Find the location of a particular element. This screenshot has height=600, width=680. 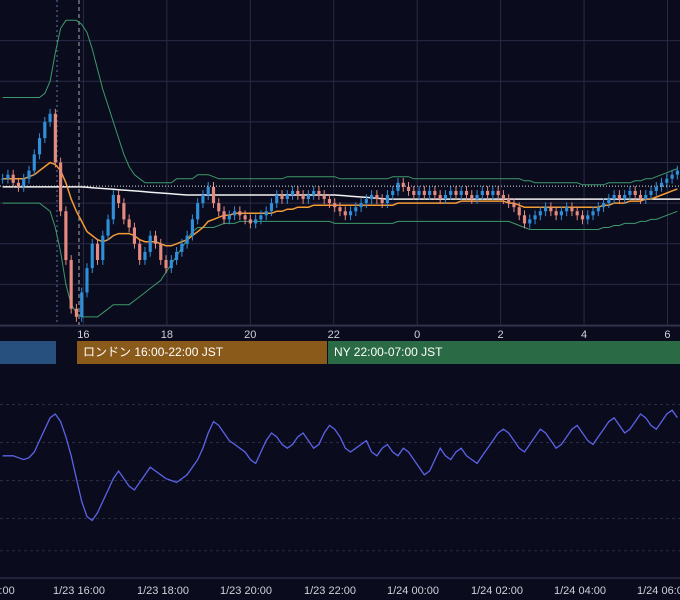

price-x-tick-labels: 16 18 20 22 0 2 4 6 is located at coordinates (373, 335).